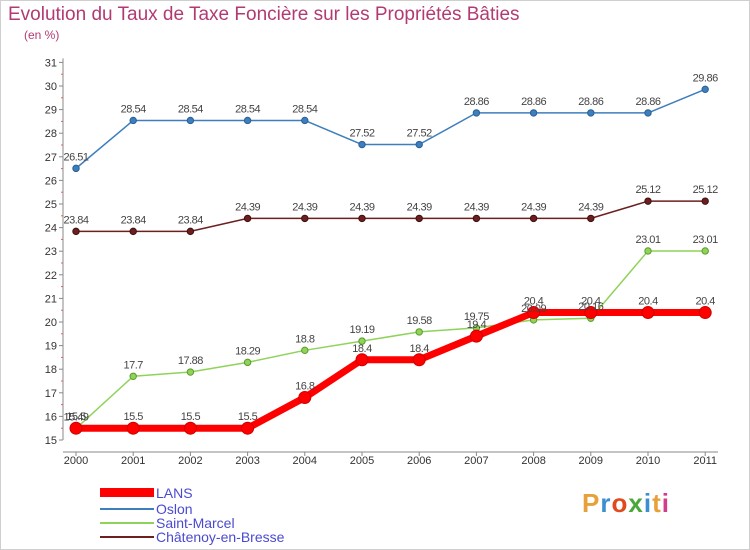 This screenshot has width=750, height=550. Describe the element at coordinates (51, 63) in the screenshot. I see `y-tick-label: 31` at that location.